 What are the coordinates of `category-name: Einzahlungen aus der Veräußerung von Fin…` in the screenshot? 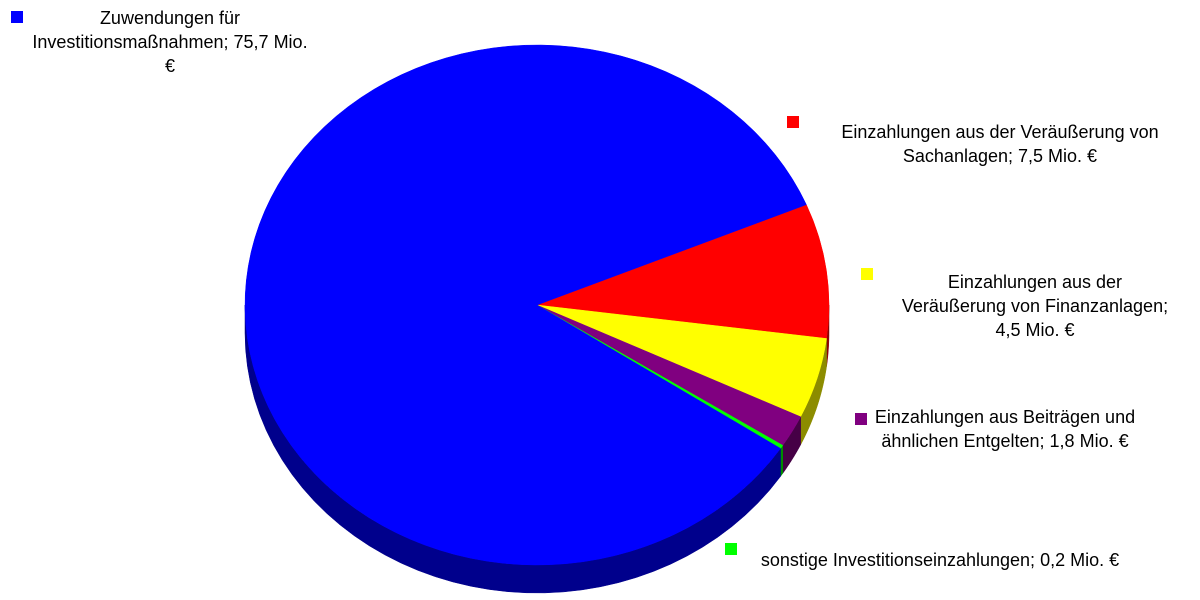 It's located at (1032, 294).